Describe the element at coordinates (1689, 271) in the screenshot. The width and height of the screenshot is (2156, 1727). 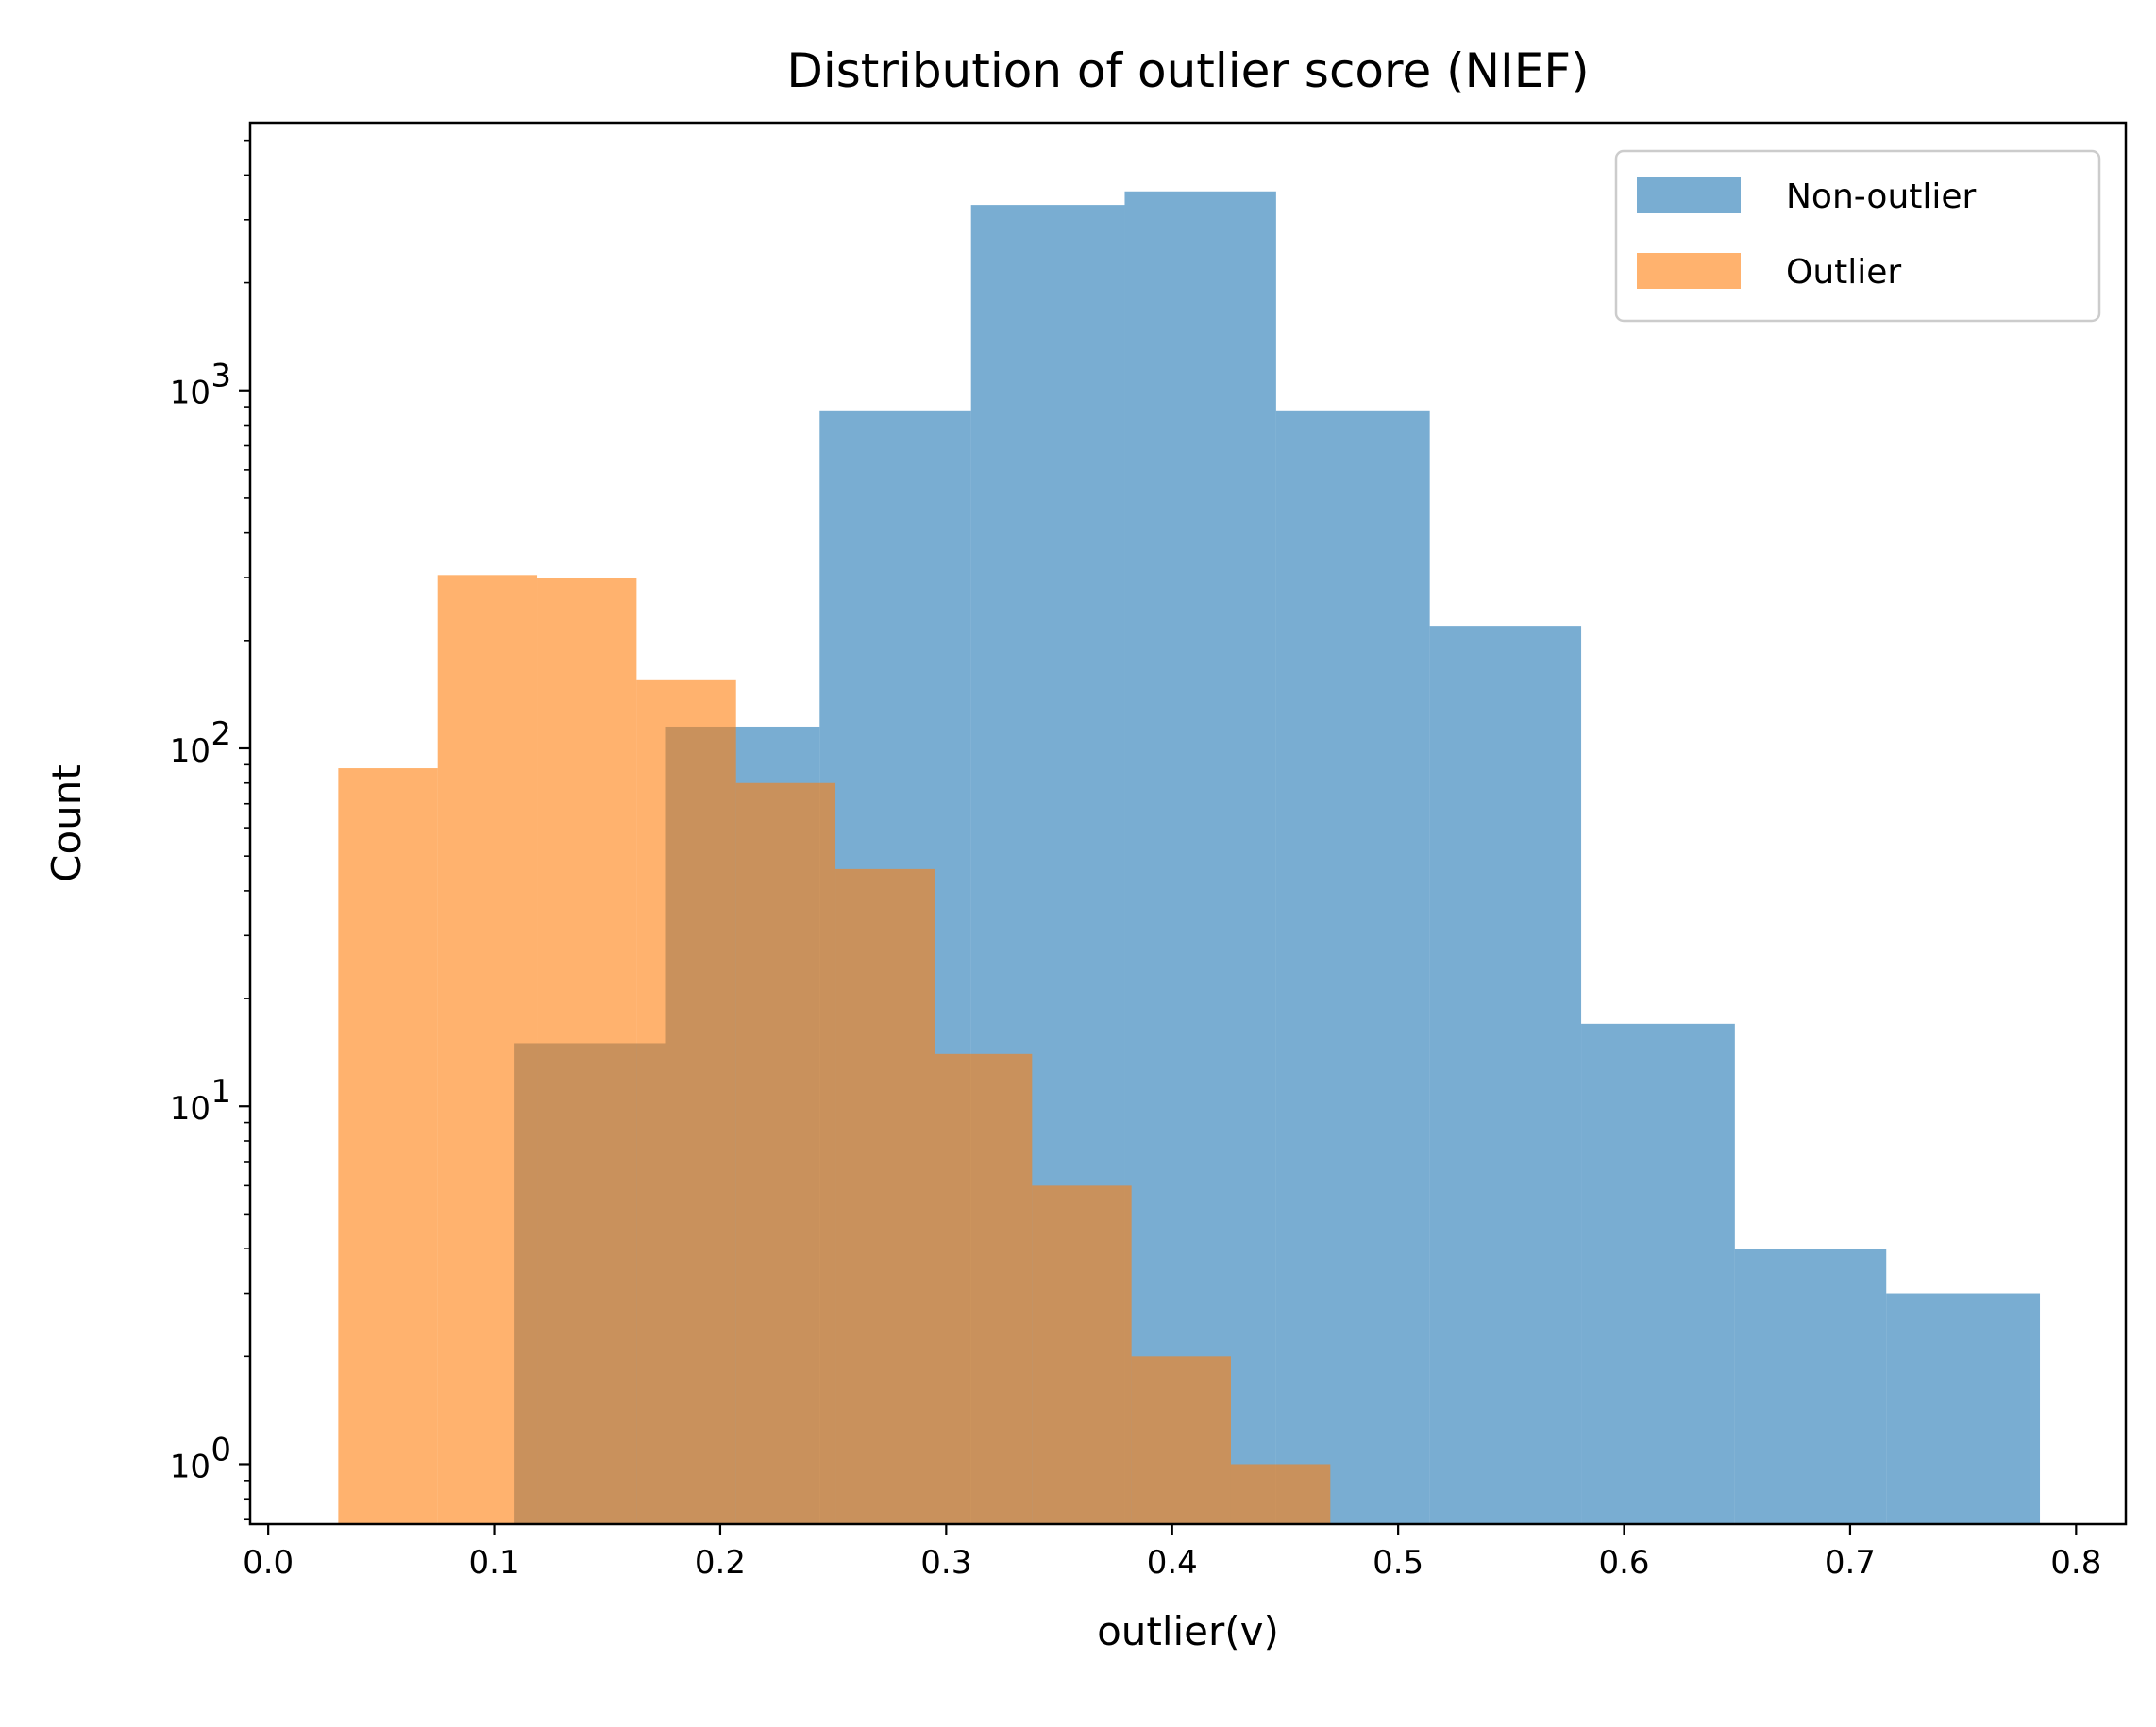
I see `legend-swatch-outlier` at that location.